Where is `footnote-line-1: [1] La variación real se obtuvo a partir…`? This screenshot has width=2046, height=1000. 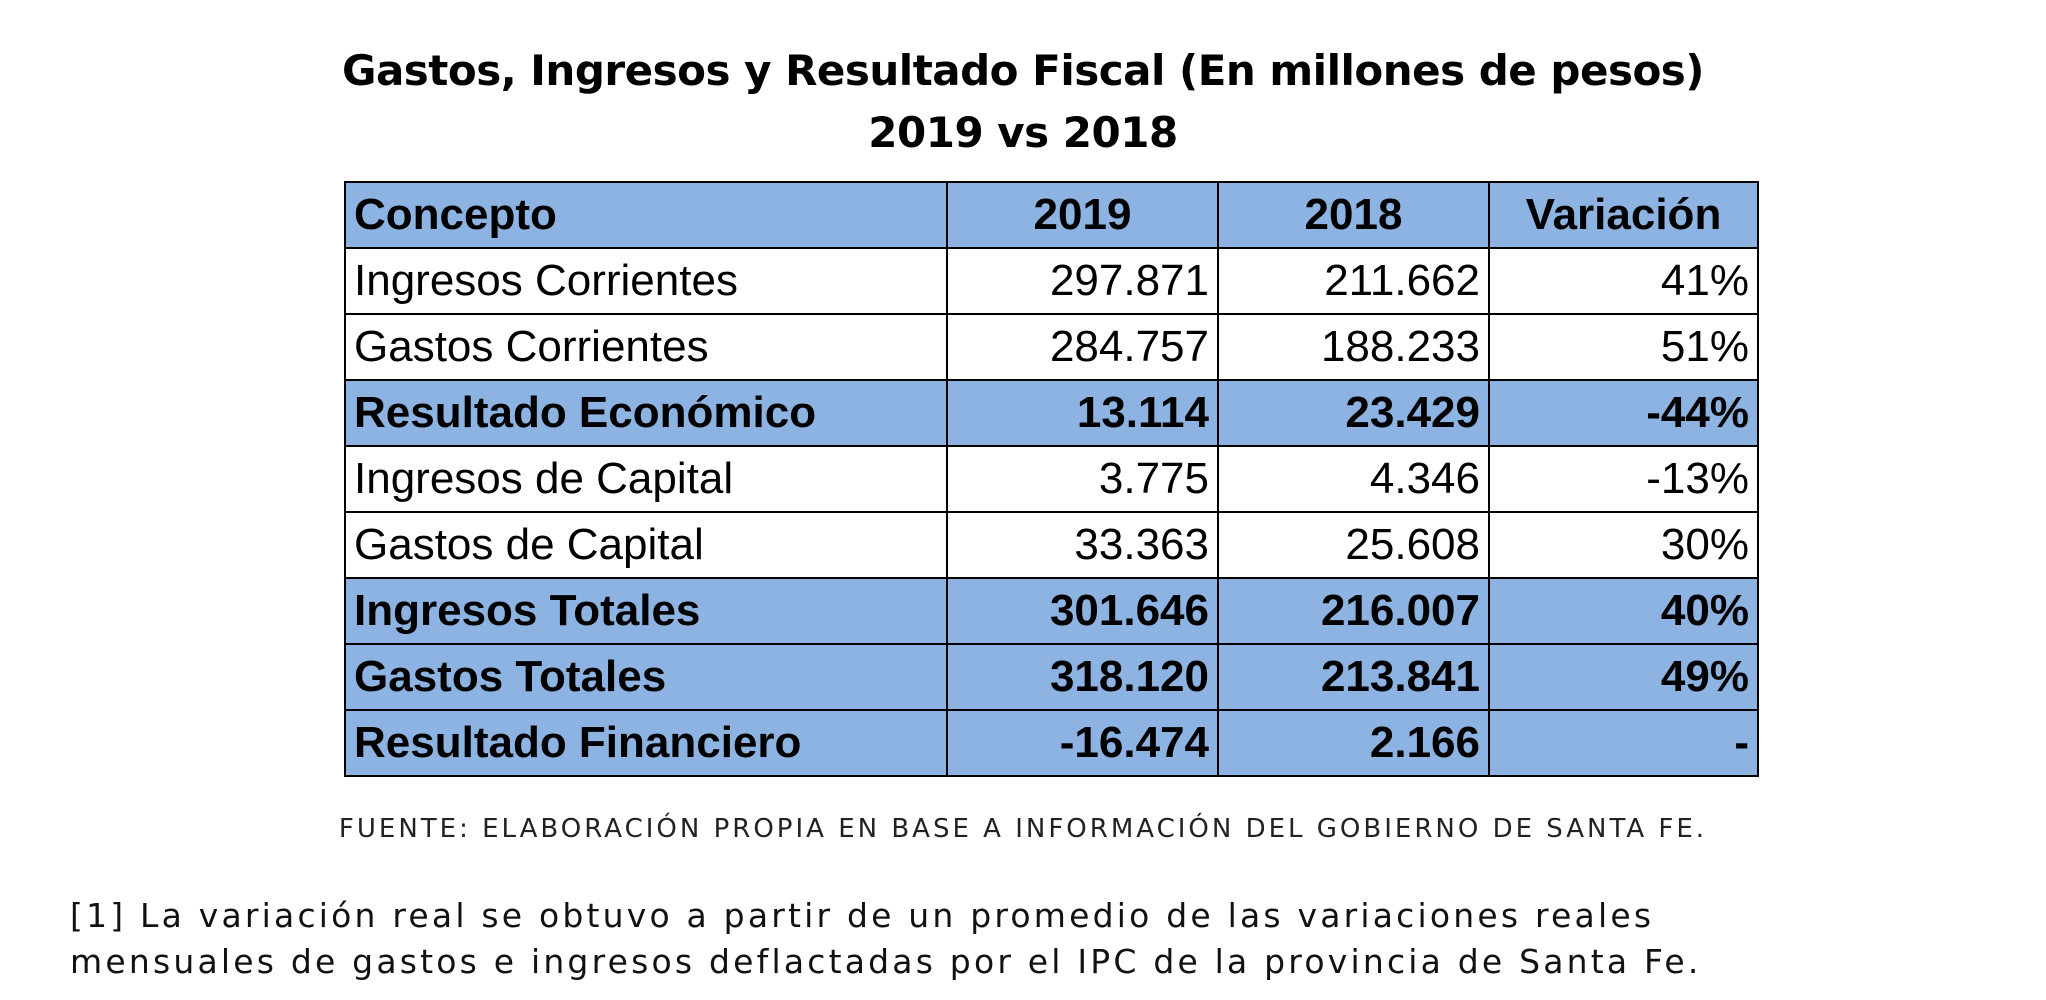 footnote-line-1: [1] La variación real se obtuvo a partir… is located at coordinates (862, 915).